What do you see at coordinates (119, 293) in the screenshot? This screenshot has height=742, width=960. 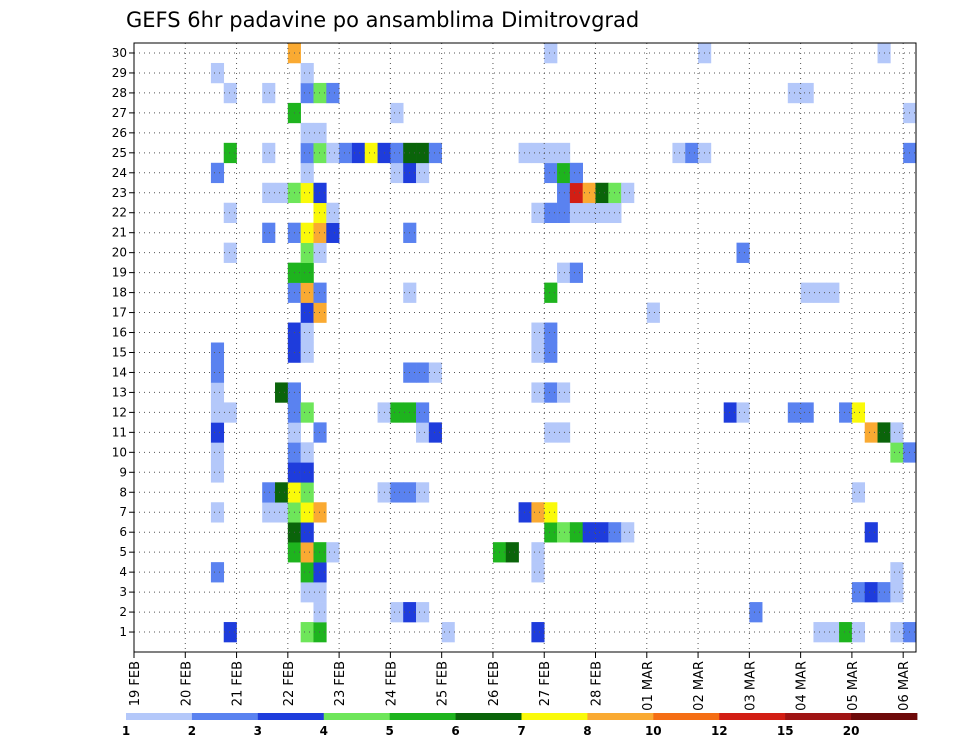 I see `y-tick-label: 18` at bounding box center [119, 293].